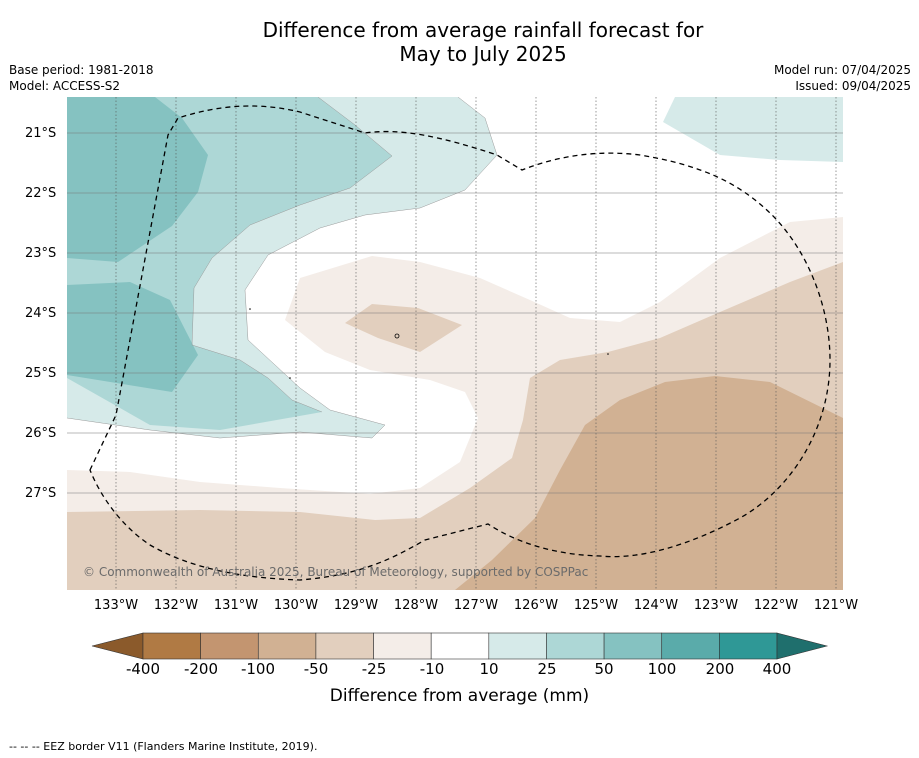 The width and height of the screenshot is (919, 758). I want to click on lat-label: 26°S, so click(41, 433).